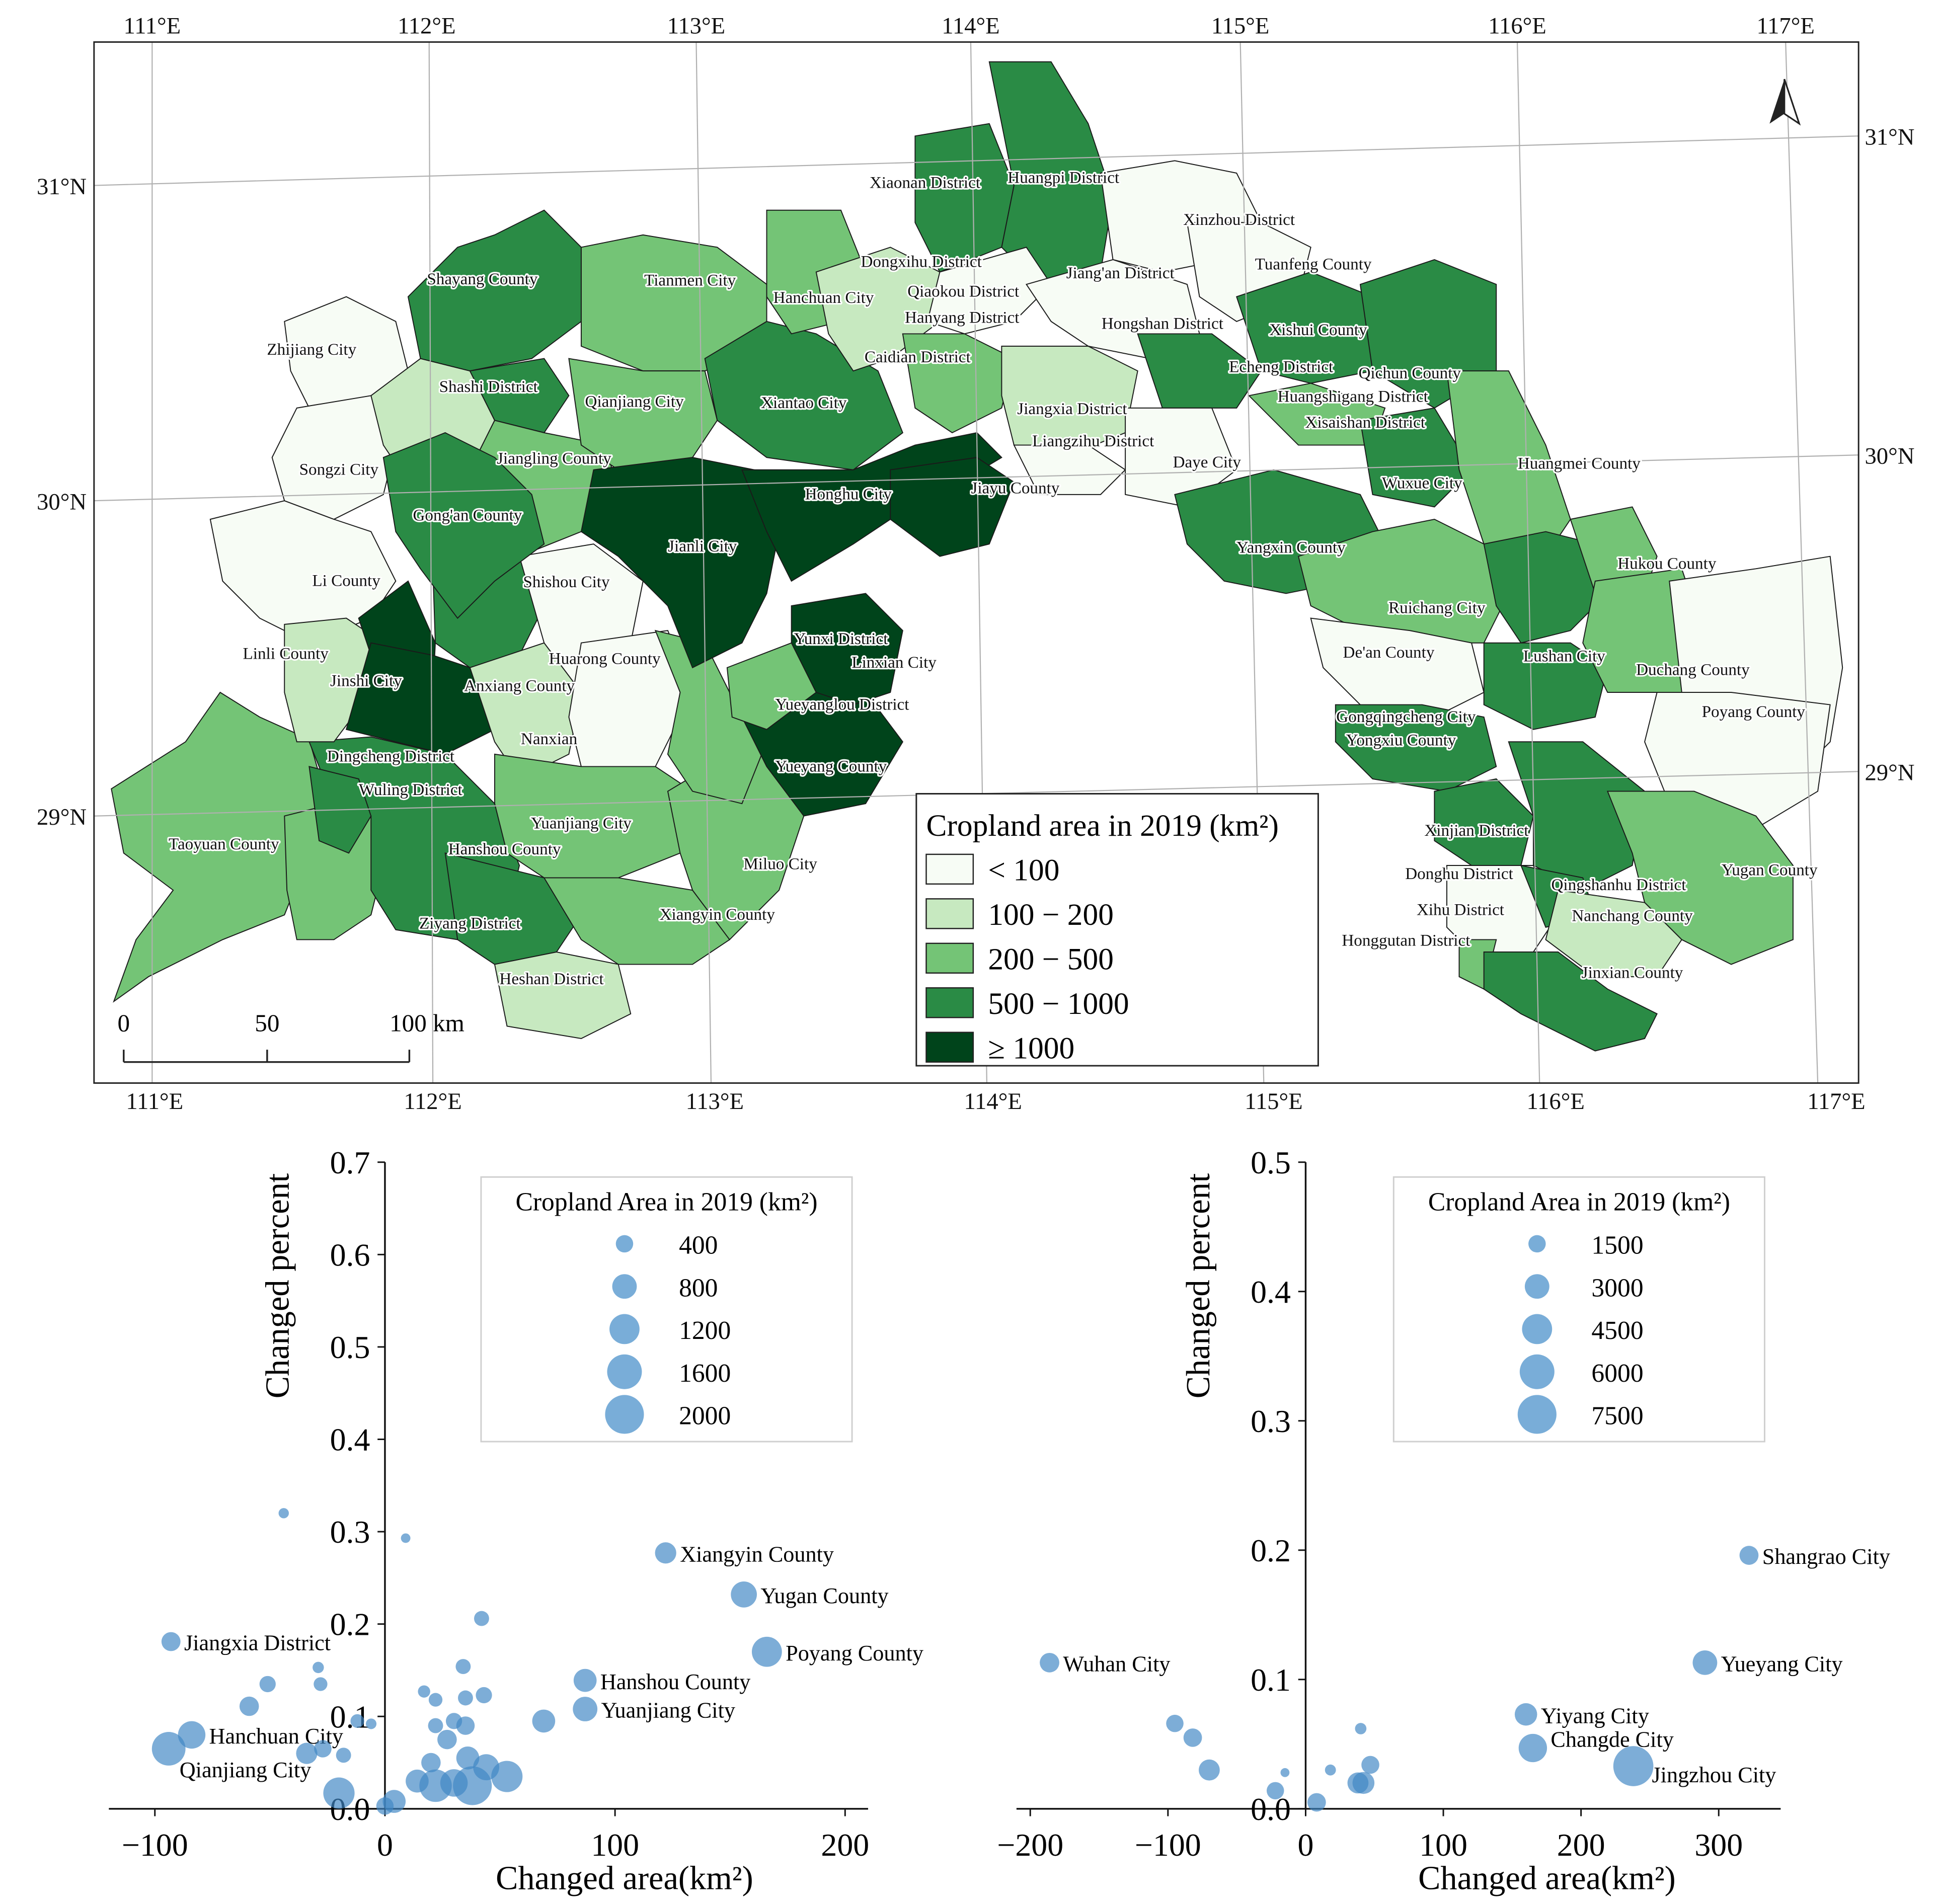 The width and height of the screenshot is (1939, 1904). What do you see at coordinates (993, 1101) in the screenshot?
I see `bottom-lon-label: 114°E` at bounding box center [993, 1101].